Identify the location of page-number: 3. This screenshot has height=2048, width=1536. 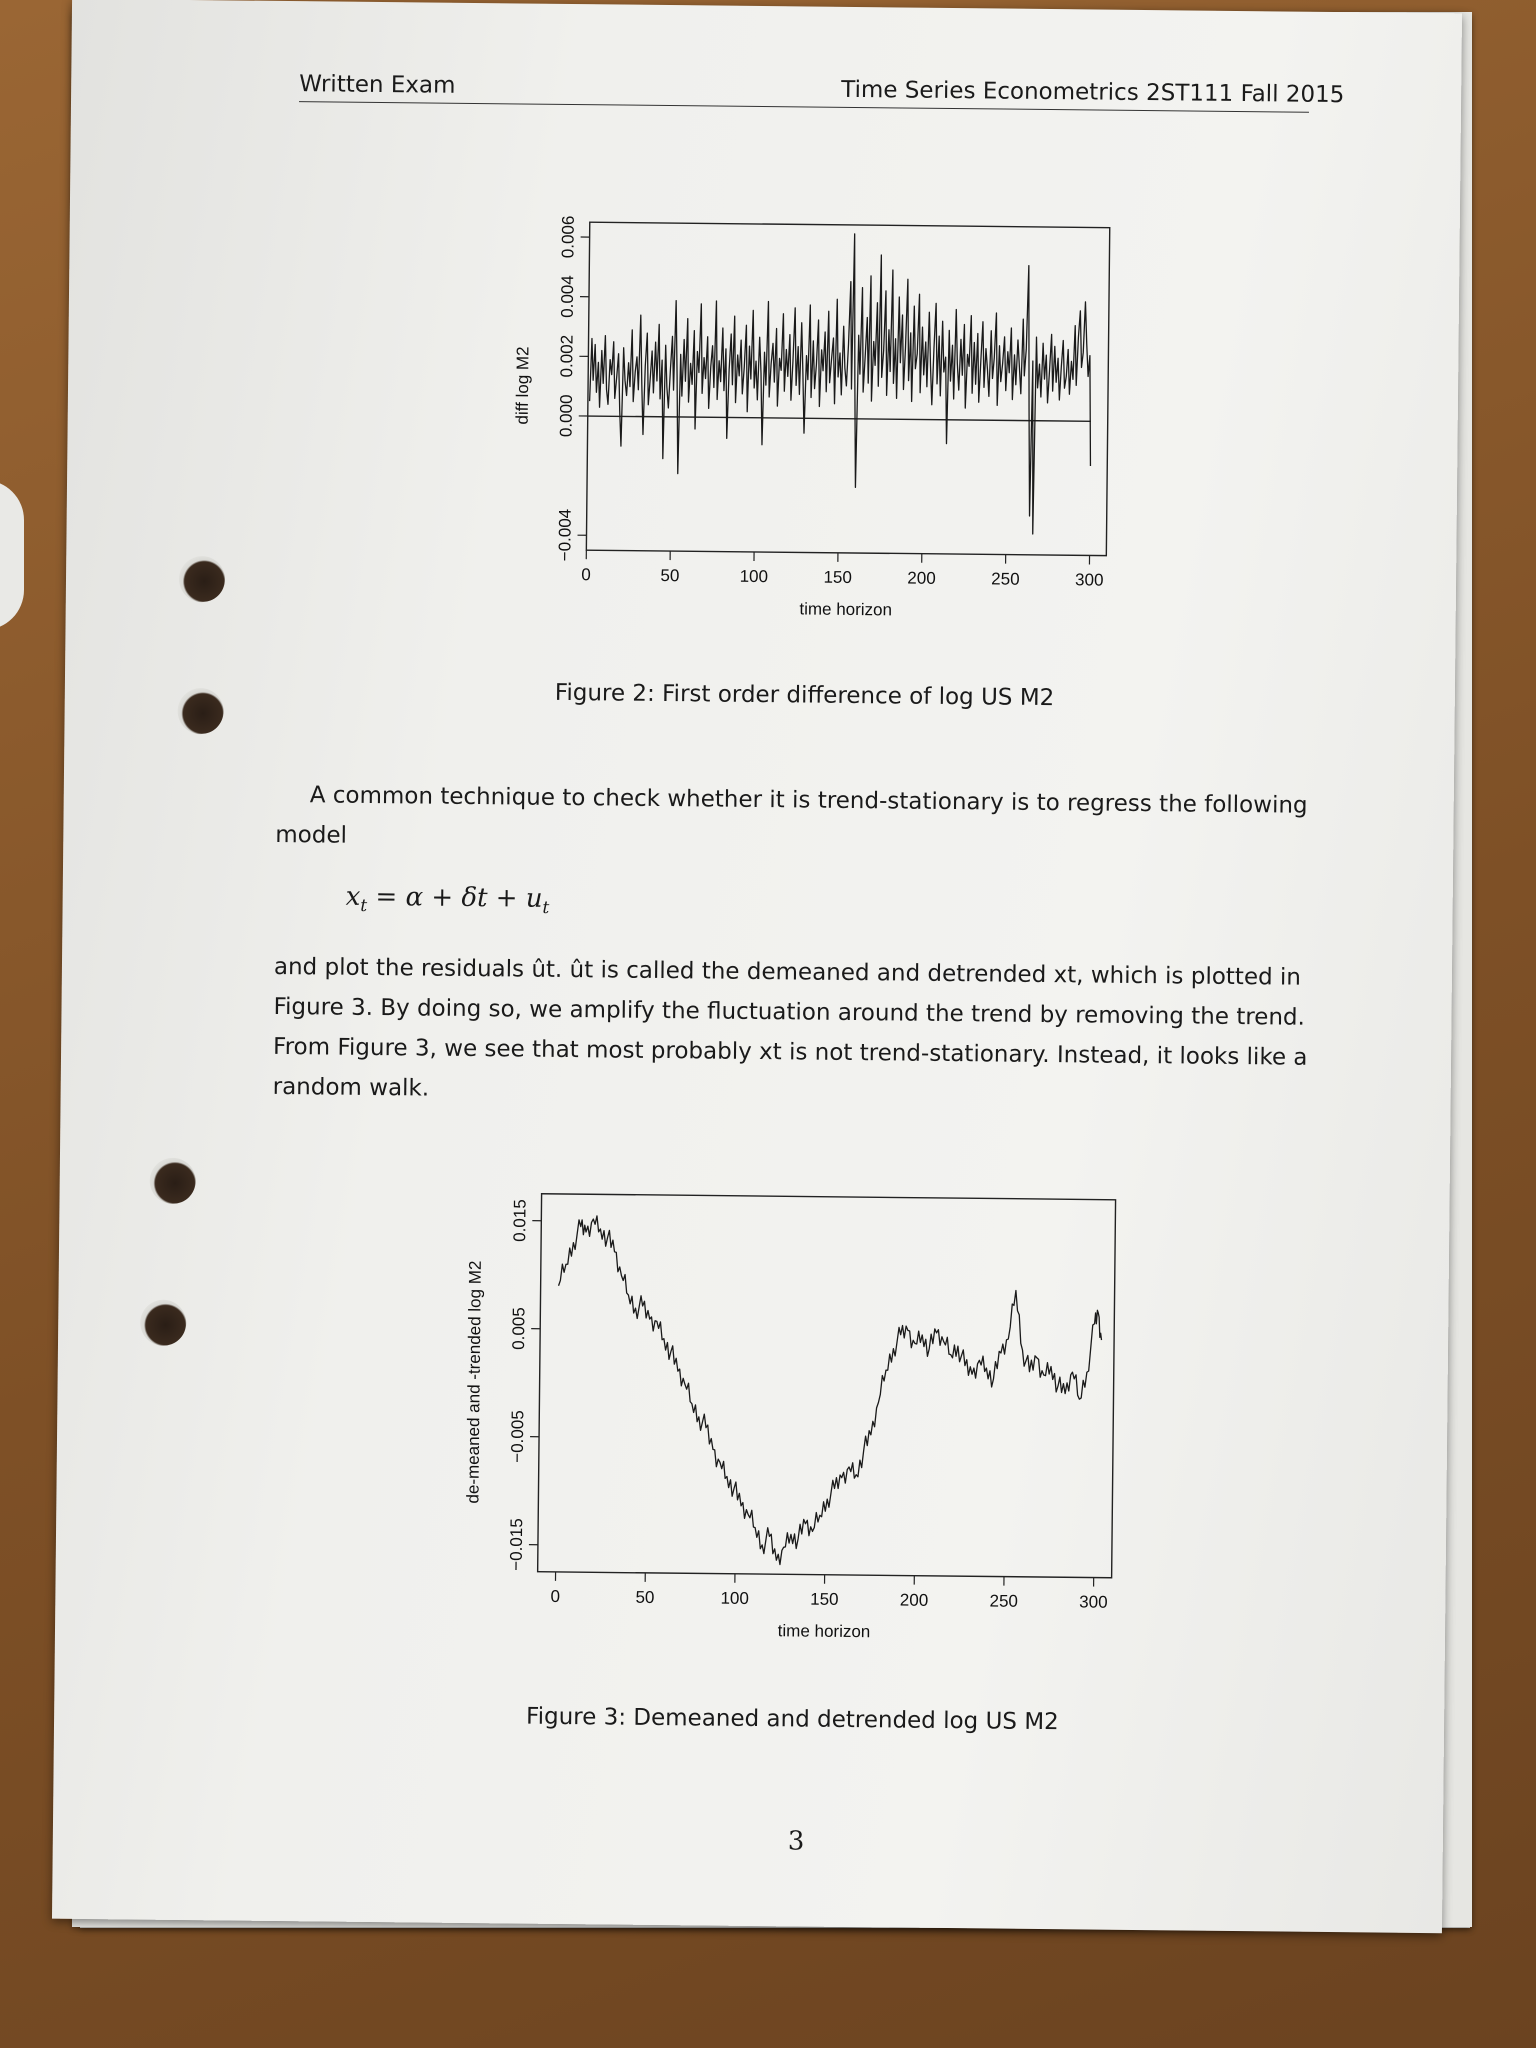
(796, 1841).